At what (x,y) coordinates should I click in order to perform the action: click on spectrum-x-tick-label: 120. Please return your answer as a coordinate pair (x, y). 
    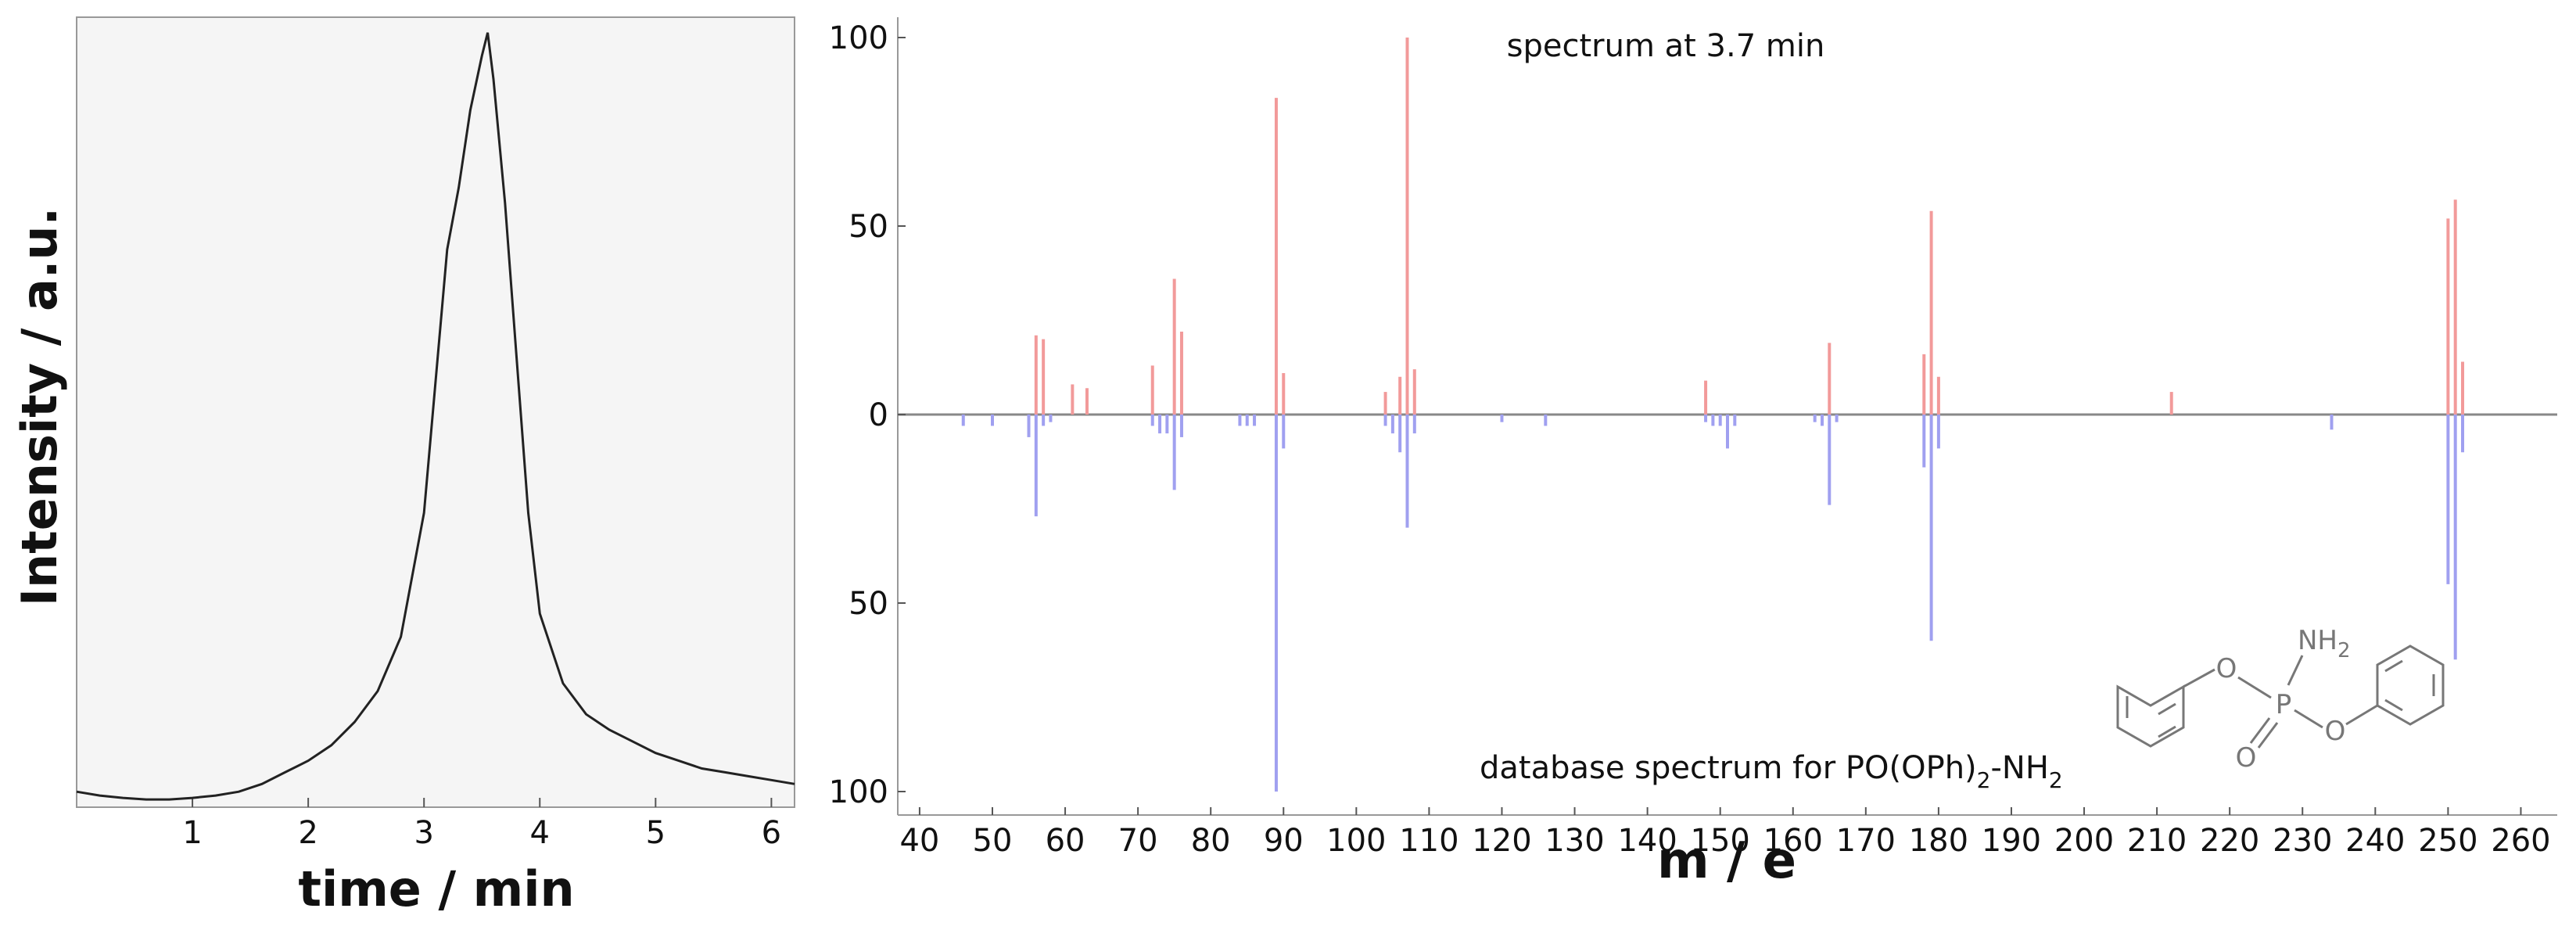
    Looking at the image, I should click on (1501, 841).